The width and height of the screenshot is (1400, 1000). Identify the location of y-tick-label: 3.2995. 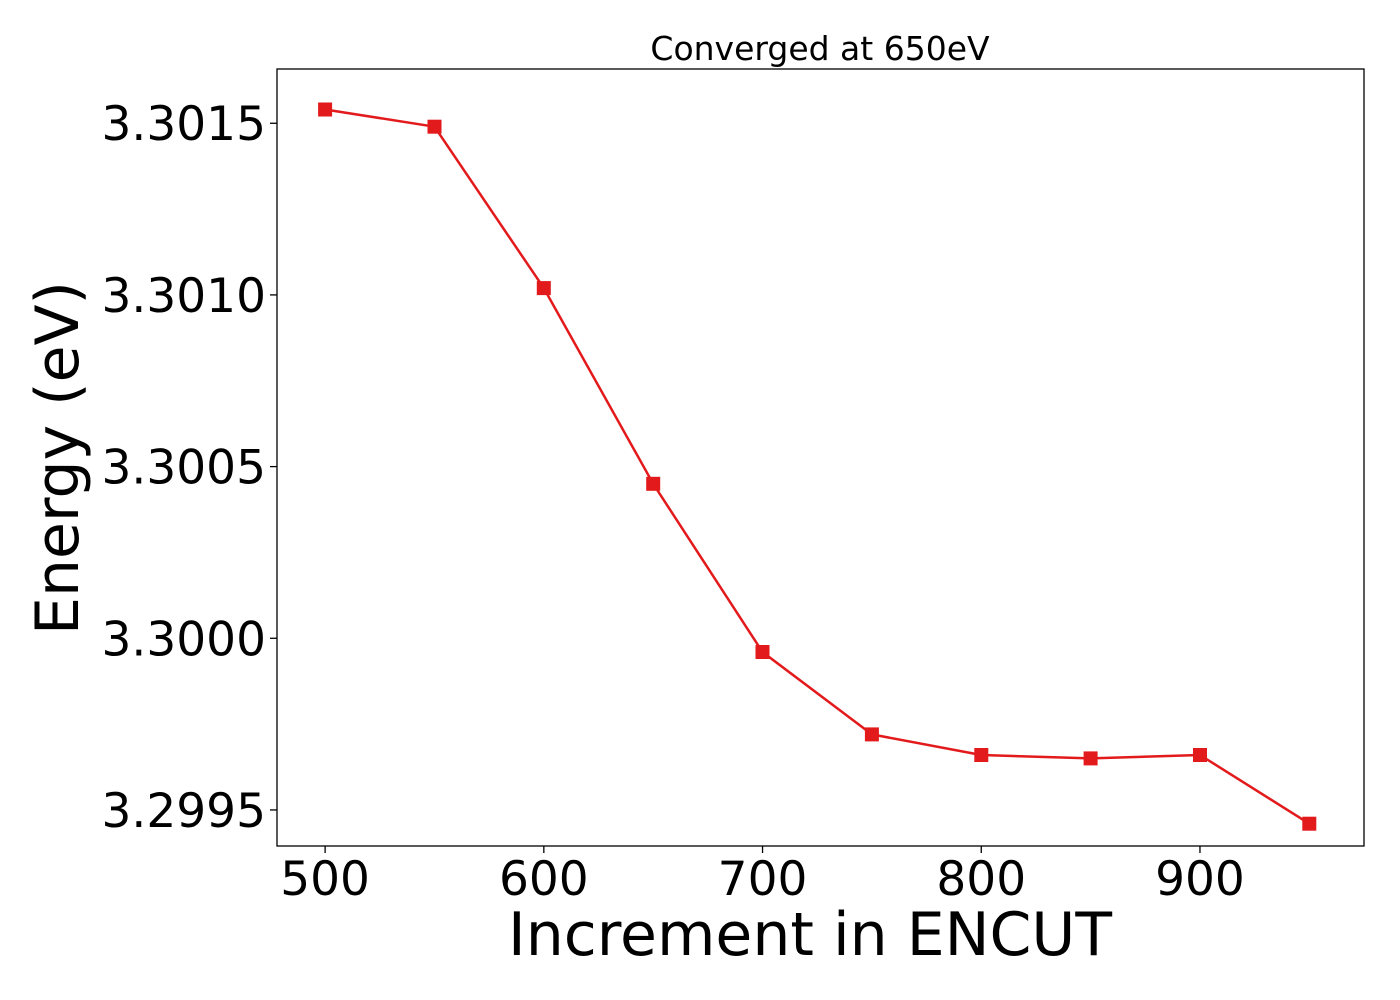
(184, 811).